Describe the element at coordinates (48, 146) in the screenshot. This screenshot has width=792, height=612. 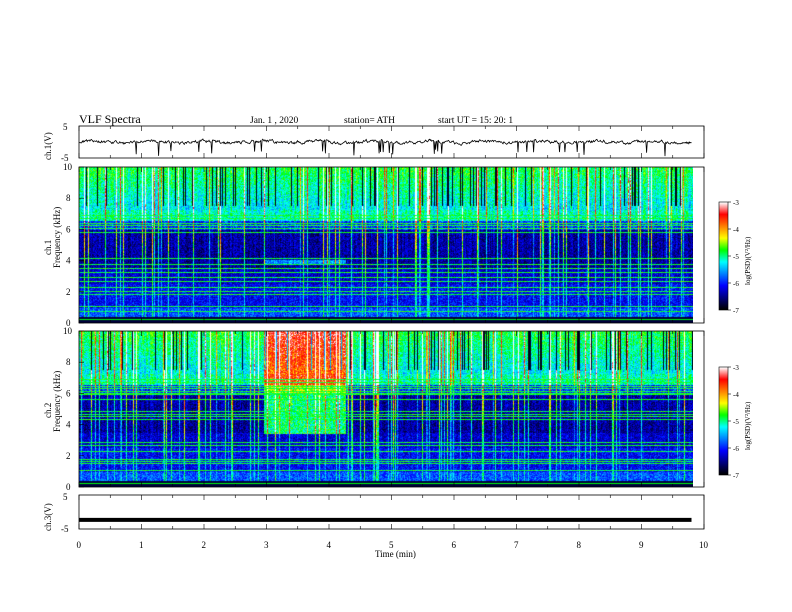
I see `ch1-ylabel: ch.1(V)` at that location.